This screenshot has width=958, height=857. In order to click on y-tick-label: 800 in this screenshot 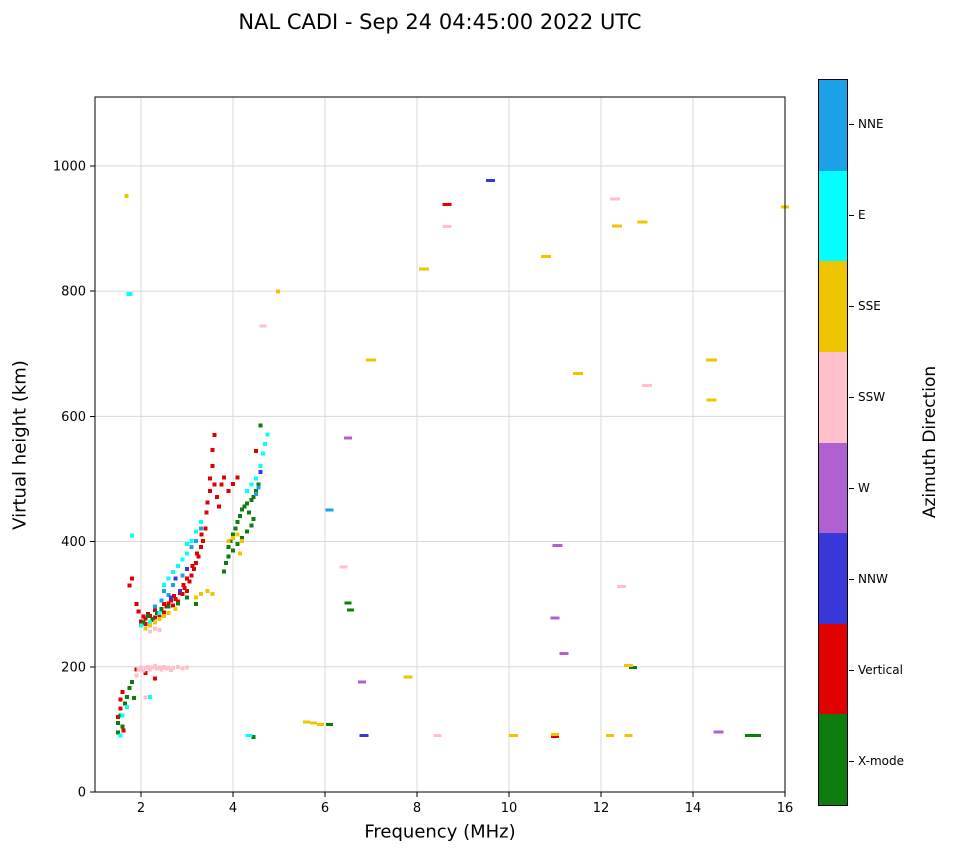, I will do `click(73, 292)`.